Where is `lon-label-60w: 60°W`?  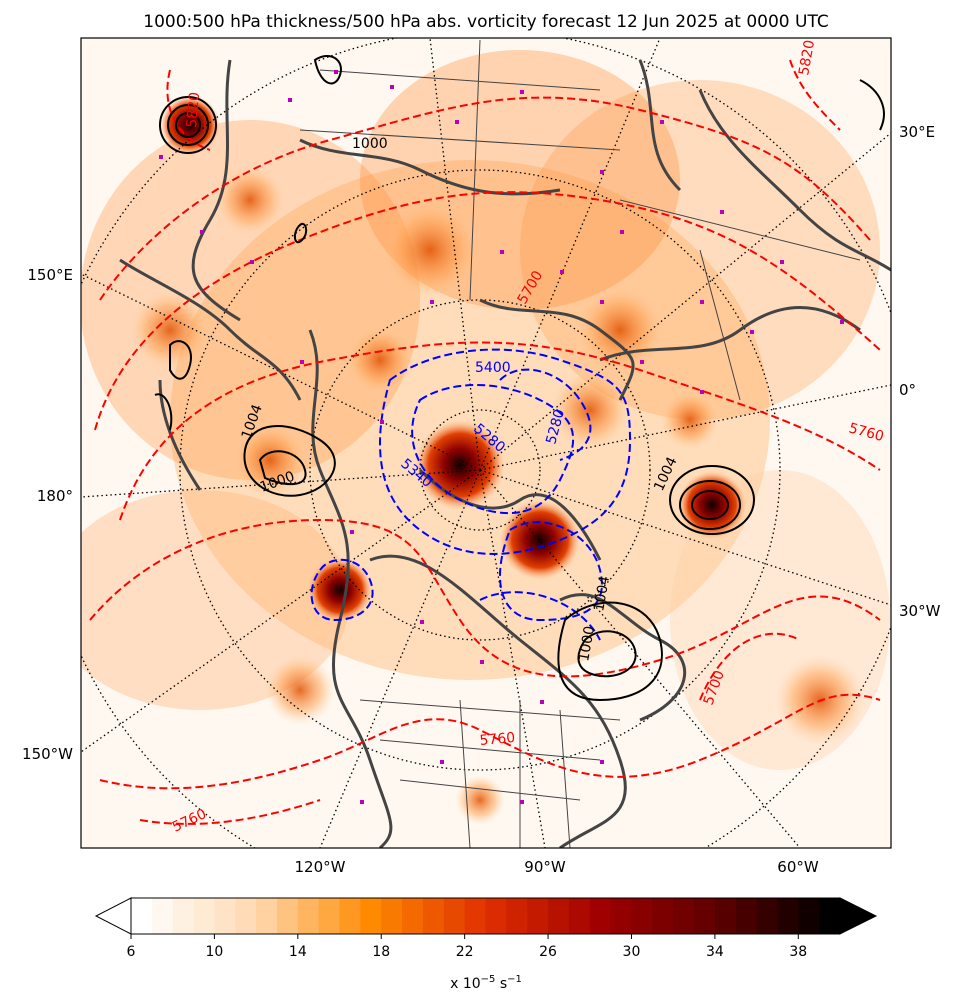 lon-label-60w: 60°W is located at coordinates (798, 867).